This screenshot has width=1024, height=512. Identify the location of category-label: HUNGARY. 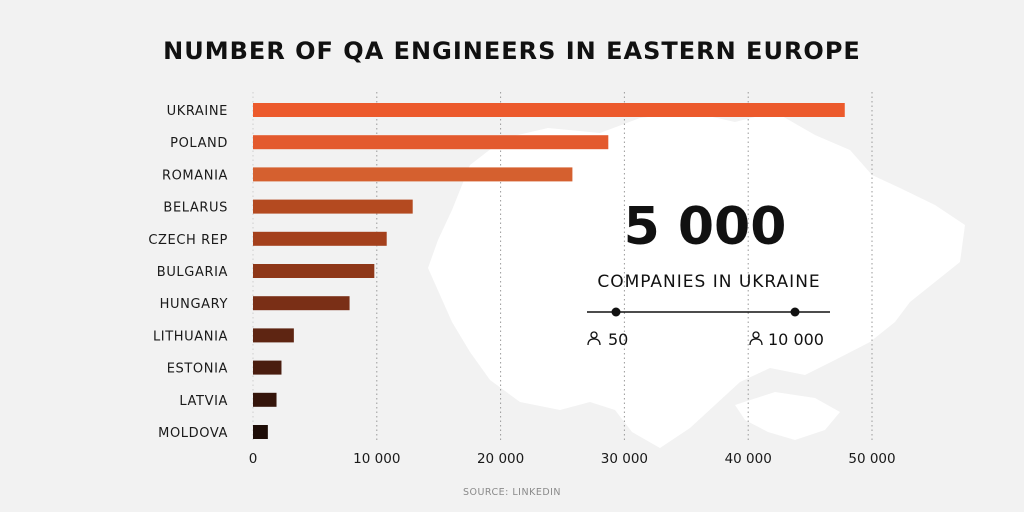
(194, 304).